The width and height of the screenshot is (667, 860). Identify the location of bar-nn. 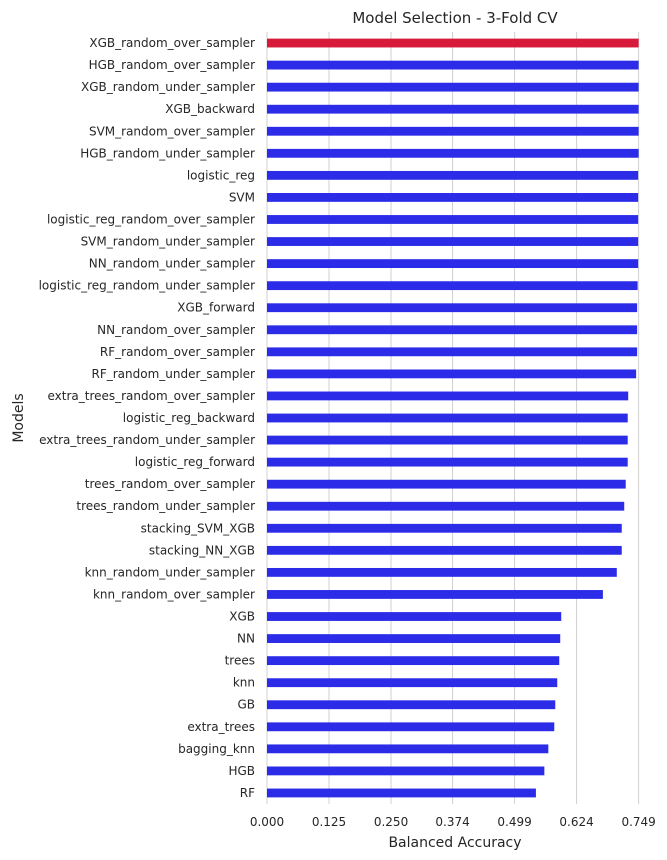
(414, 638).